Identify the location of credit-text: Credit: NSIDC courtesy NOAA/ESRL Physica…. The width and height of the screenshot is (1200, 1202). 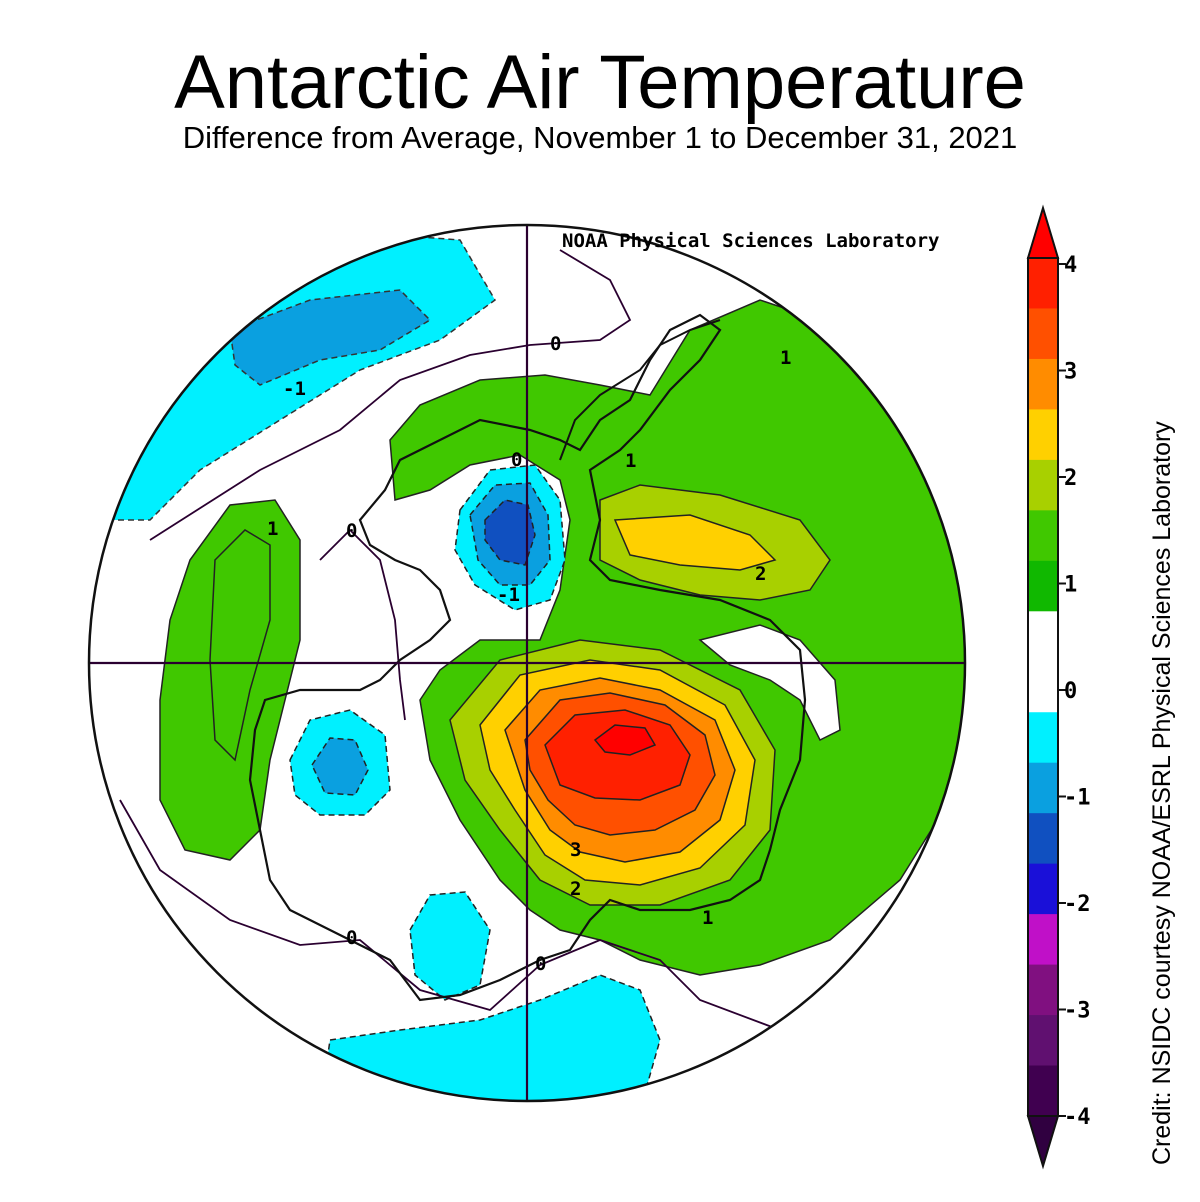
(1162, 793).